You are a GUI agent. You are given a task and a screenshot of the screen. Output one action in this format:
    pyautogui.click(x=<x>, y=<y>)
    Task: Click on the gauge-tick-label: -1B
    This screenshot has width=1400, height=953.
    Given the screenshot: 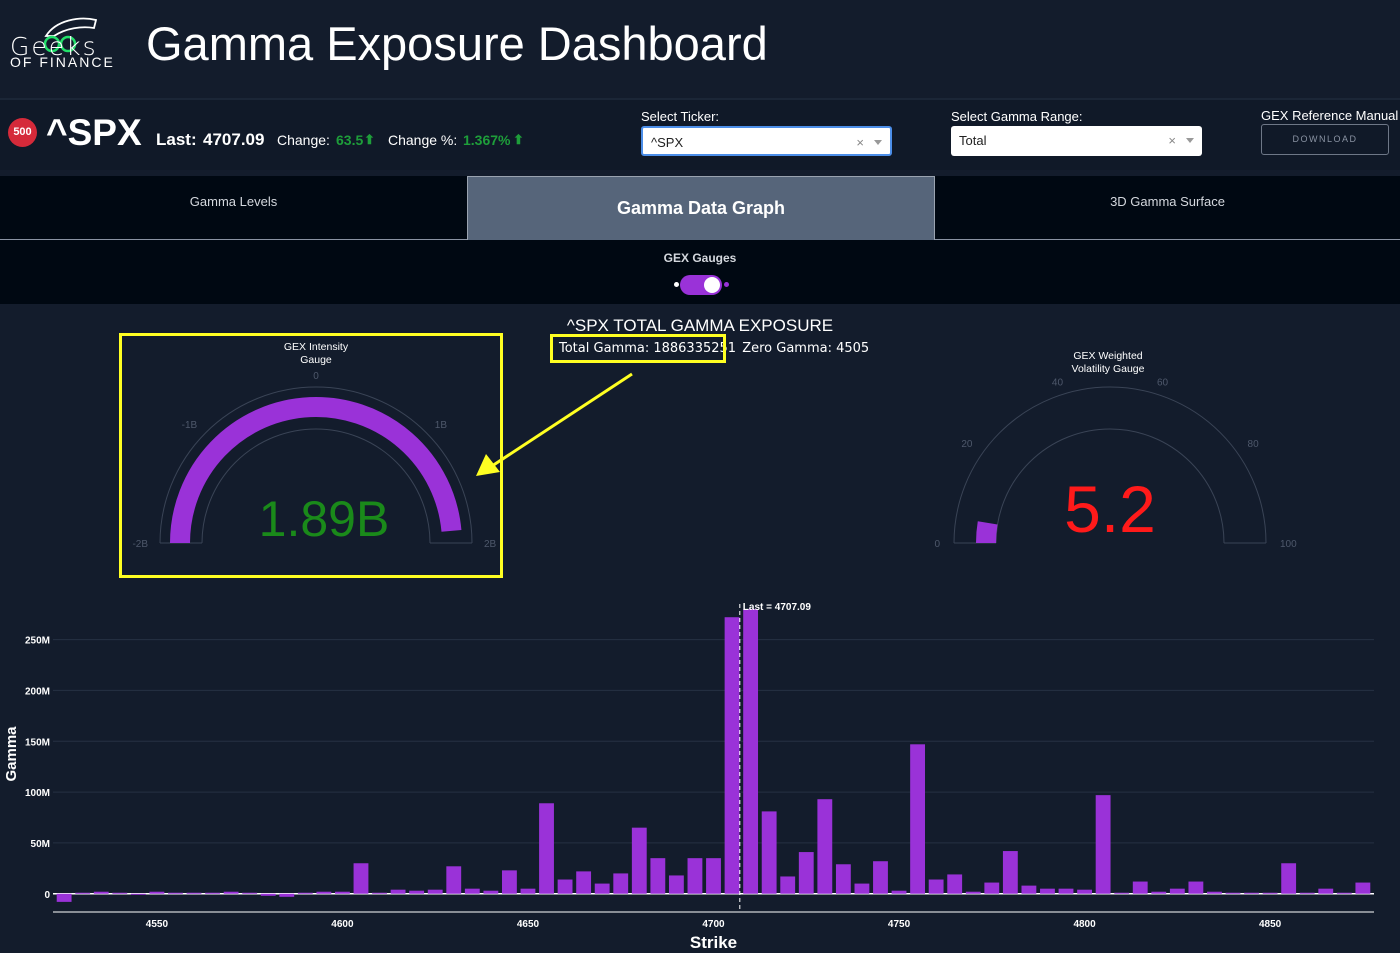 What is the action you would take?
    pyautogui.click(x=190, y=425)
    